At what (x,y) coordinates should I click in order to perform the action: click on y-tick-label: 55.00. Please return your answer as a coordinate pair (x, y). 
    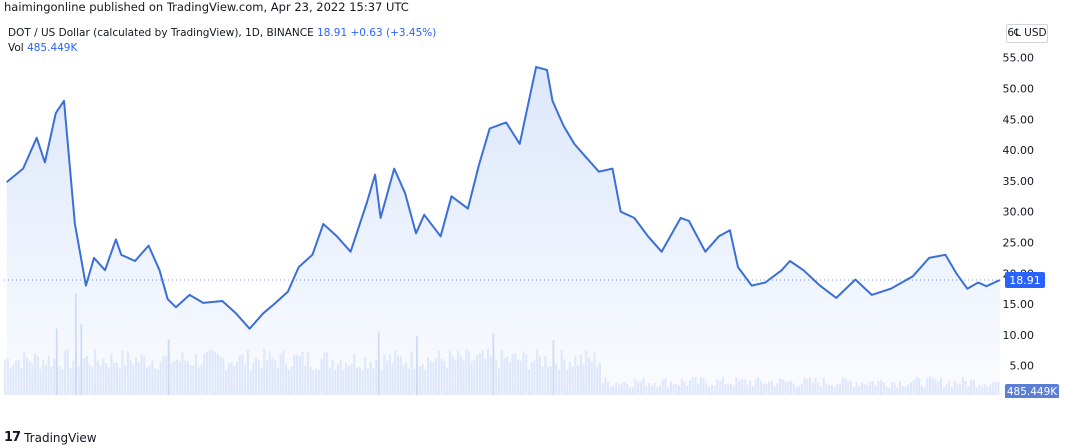
    Looking at the image, I should click on (1019, 58).